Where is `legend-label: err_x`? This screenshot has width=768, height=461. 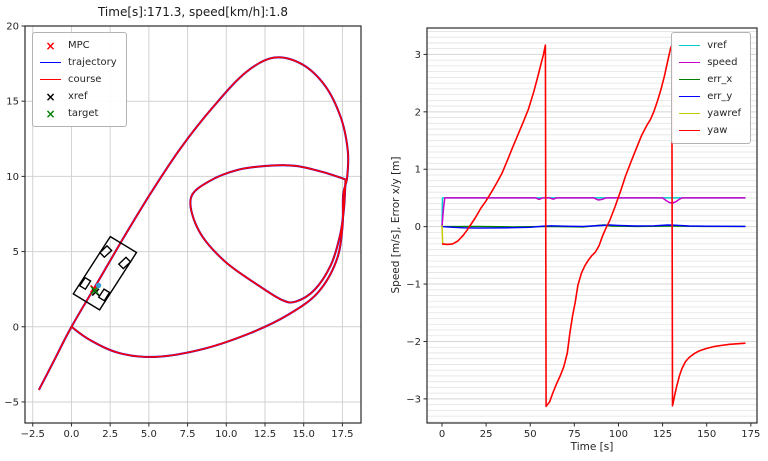 legend-label: err_x is located at coordinates (720, 79).